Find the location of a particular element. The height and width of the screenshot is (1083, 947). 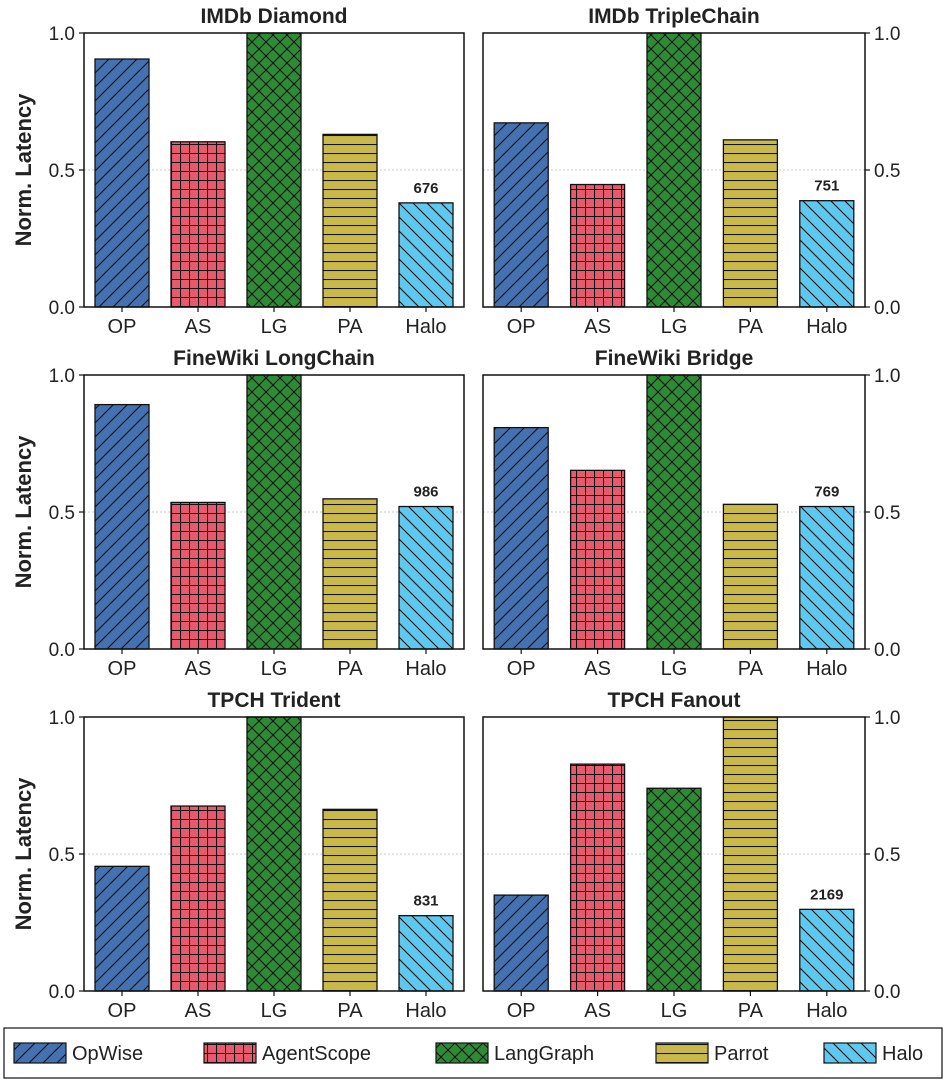

legend-label: Parrot is located at coordinates (741, 1054).